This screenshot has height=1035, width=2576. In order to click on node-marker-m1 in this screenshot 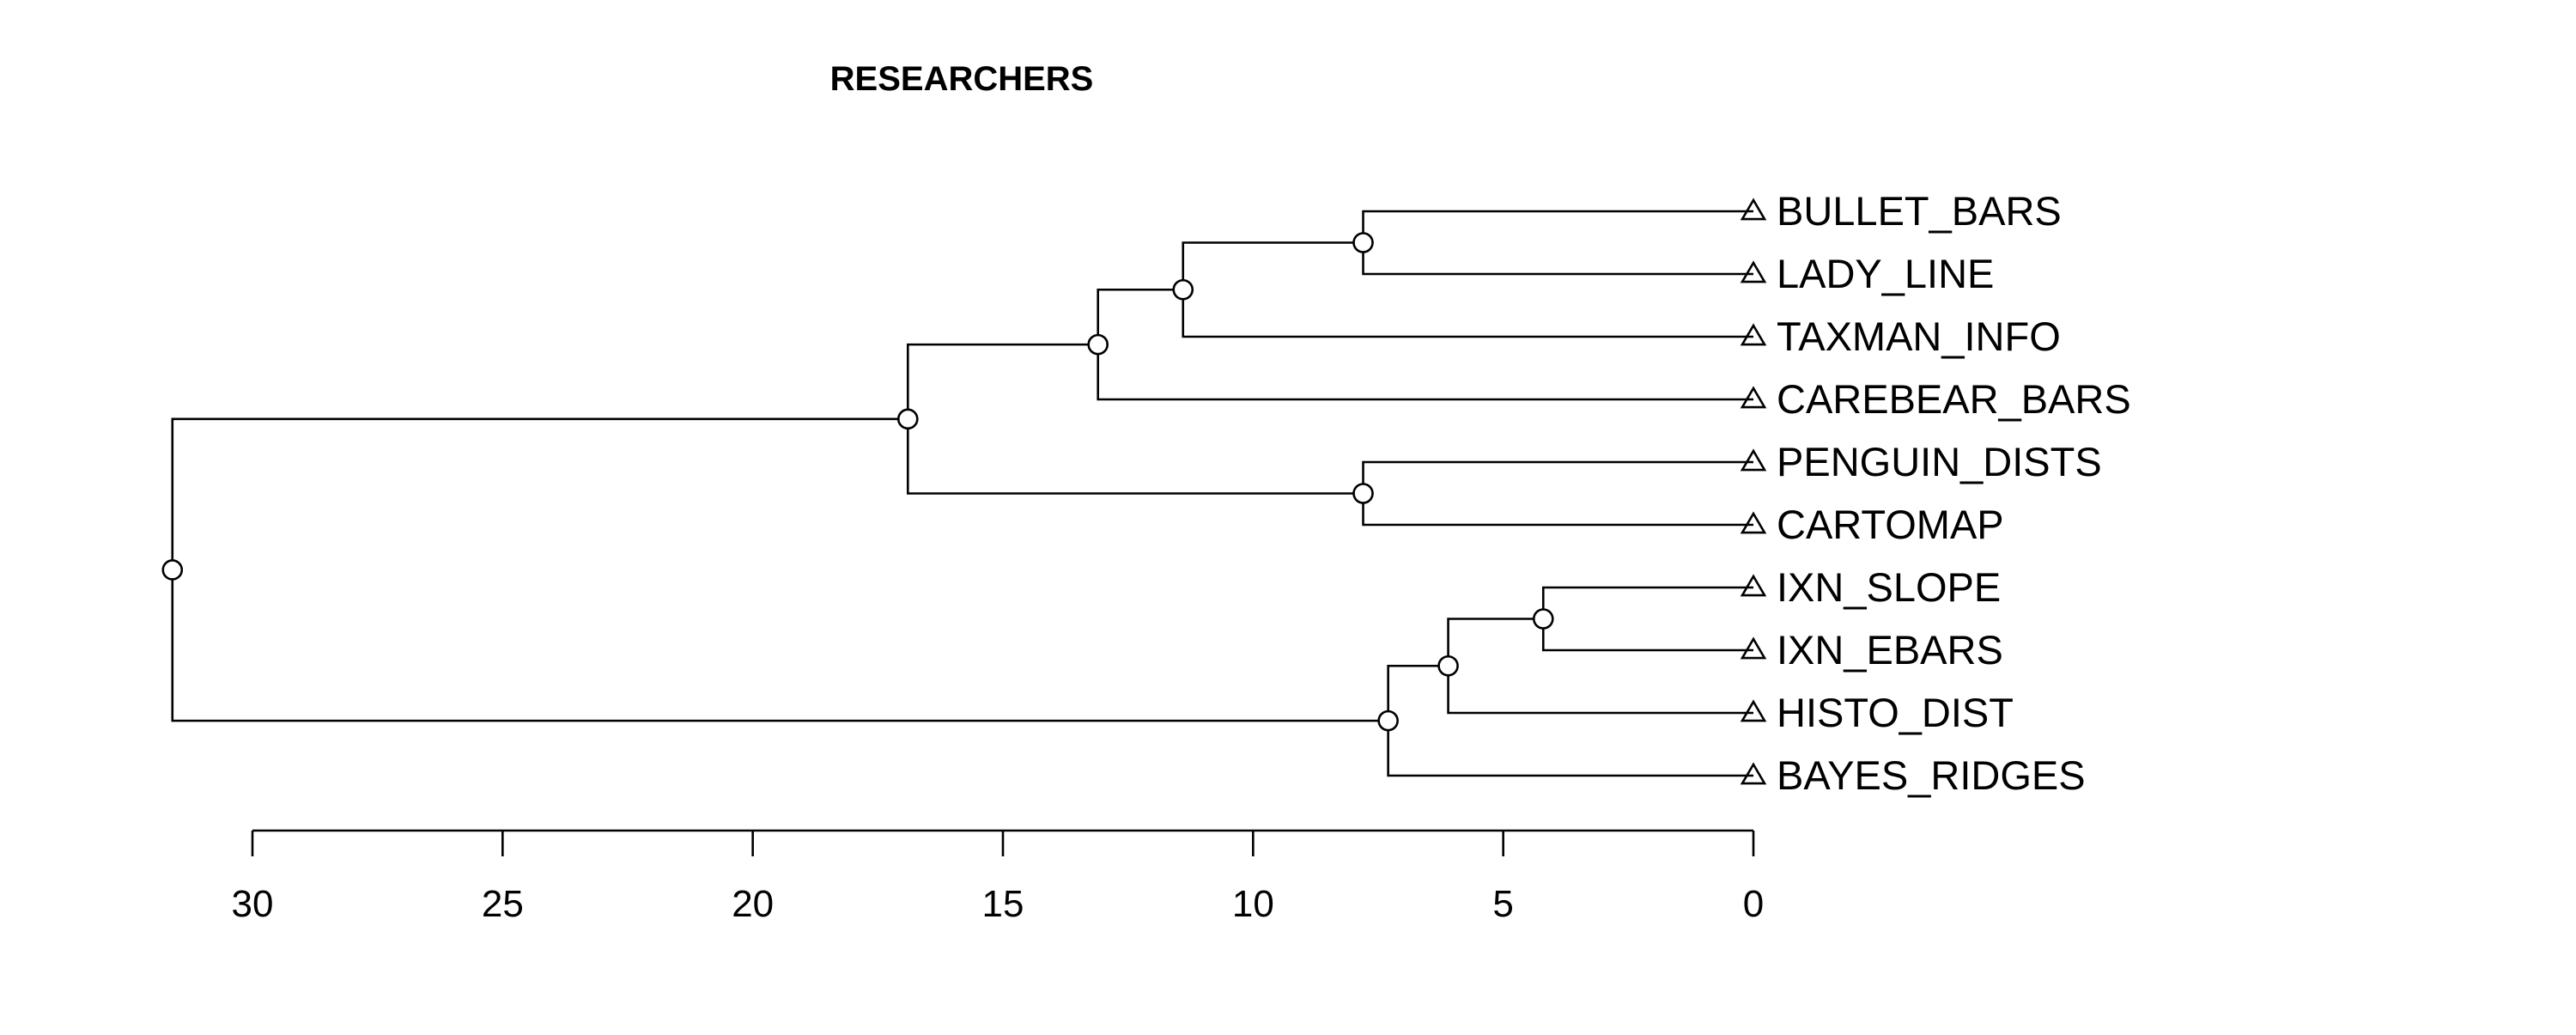, I will do `click(1363, 242)`.